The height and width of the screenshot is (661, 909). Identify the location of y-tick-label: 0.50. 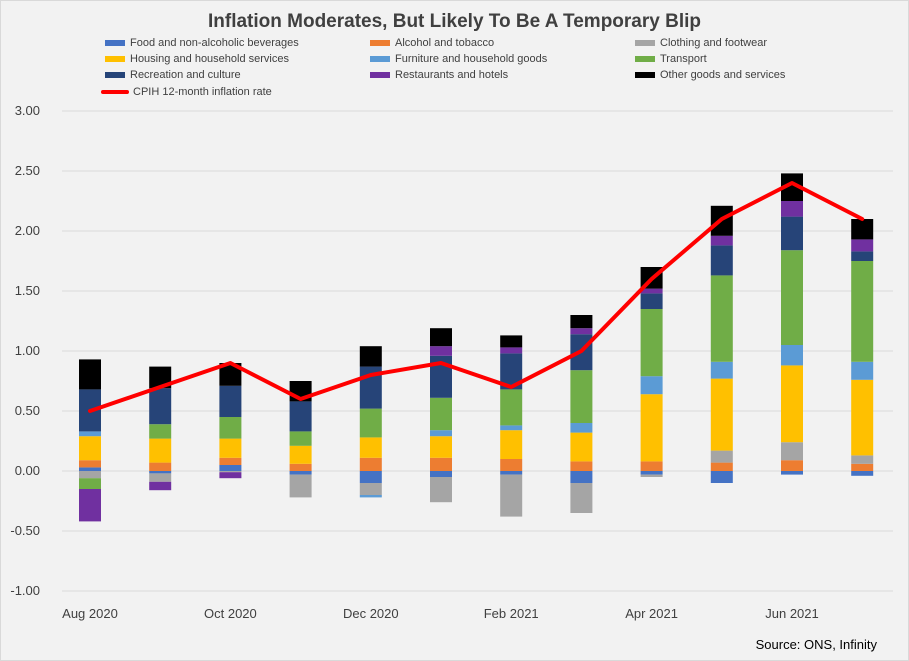
(27, 410).